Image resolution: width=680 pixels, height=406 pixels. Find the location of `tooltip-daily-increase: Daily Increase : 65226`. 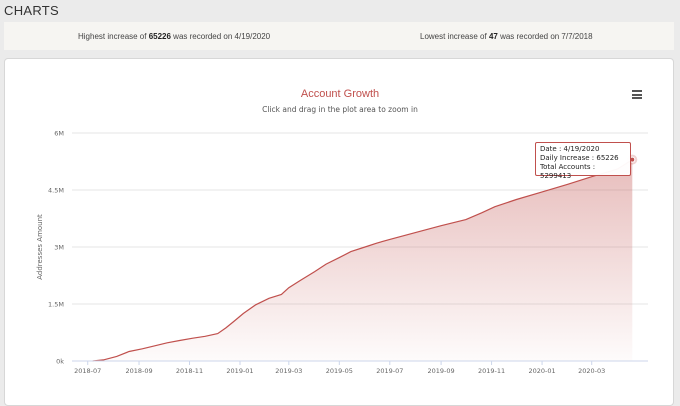

tooltip-daily-increase: Daily Increase : 65226 is located at coordinates (579, 158).